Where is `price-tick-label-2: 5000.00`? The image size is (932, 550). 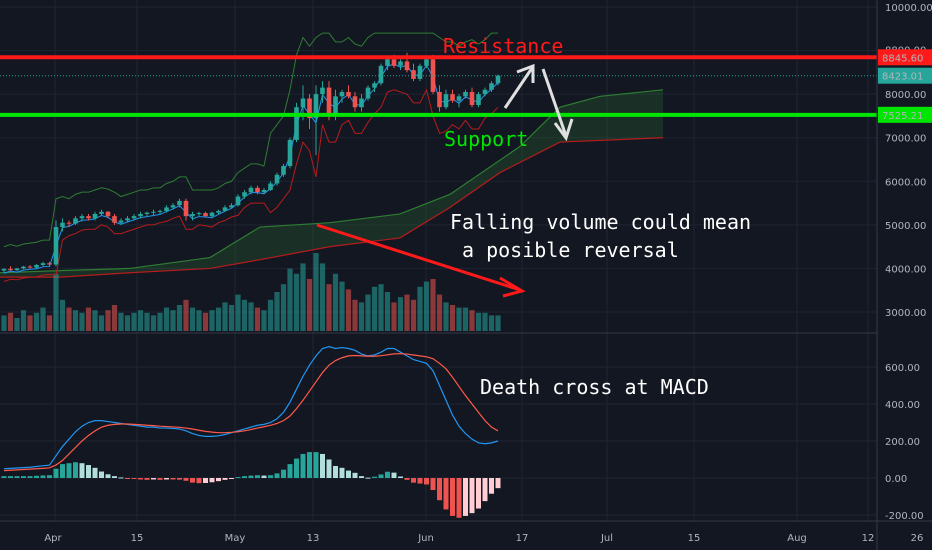 price-tick-label-2: 5000.00 is located at coordinates (905, 226).